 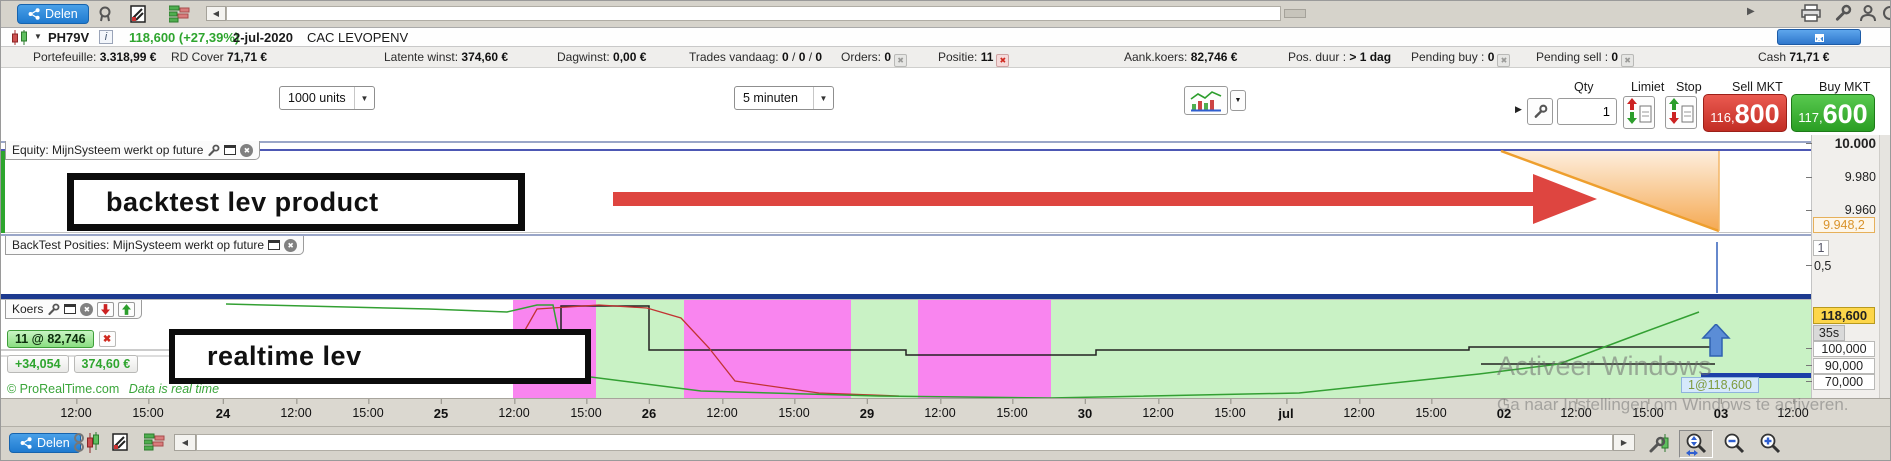 I want to click on dock-right-icon: ▶, so click(x=1751, y=11).